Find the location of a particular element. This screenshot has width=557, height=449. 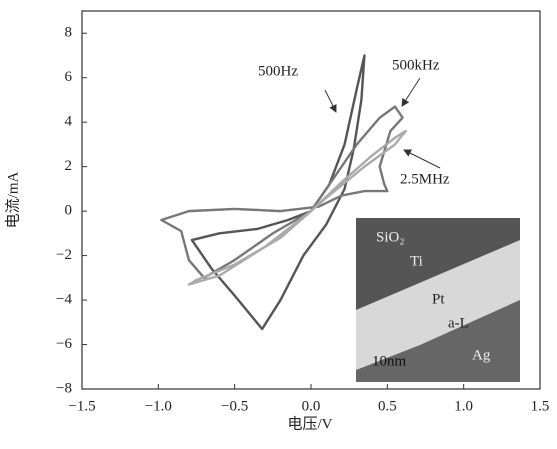

x-tick-label: 1.5 is located at coordinates (540, 406).